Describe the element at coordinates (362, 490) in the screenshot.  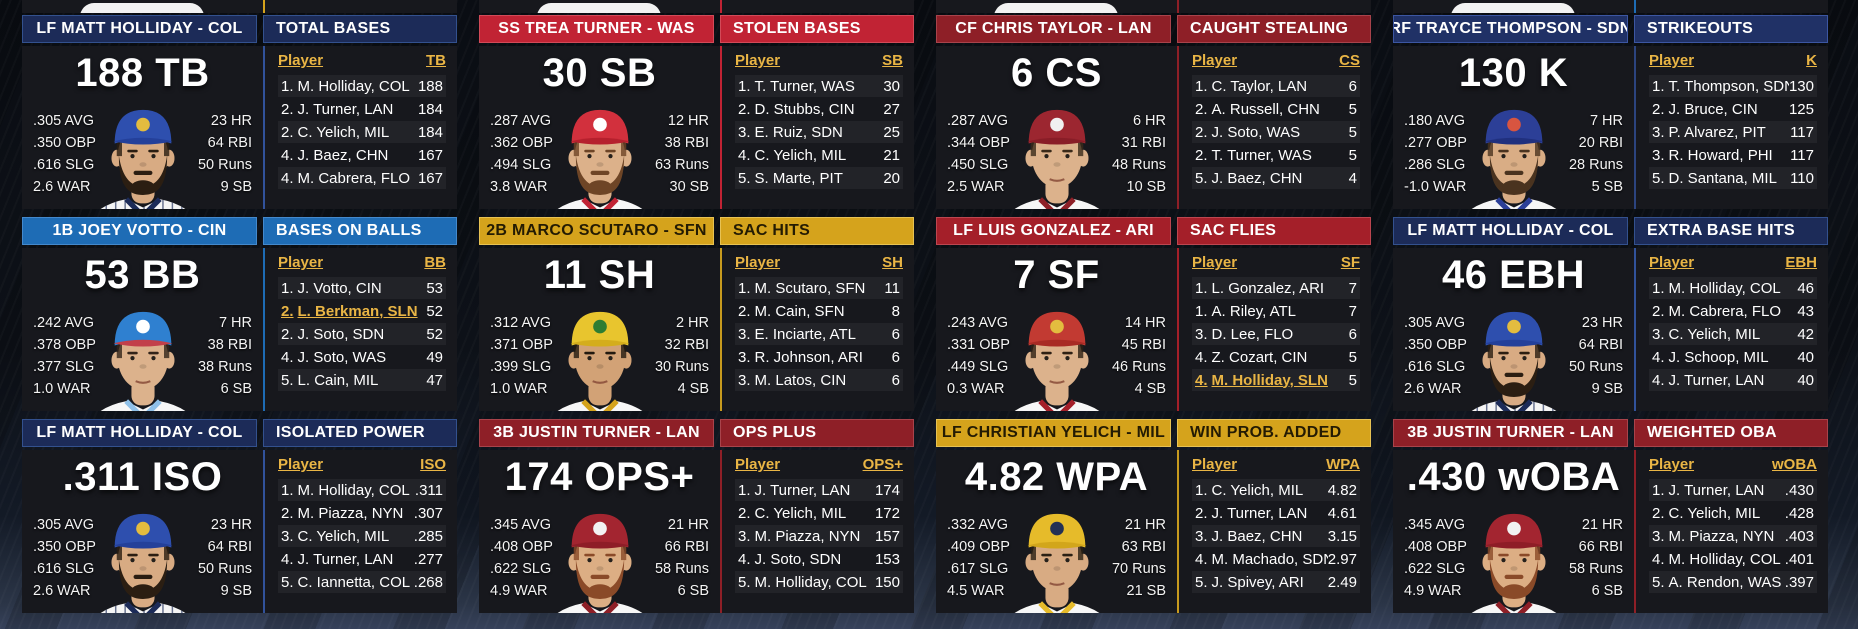
I see `leader-row: 1. M. Holliday, COL .311` at that location.